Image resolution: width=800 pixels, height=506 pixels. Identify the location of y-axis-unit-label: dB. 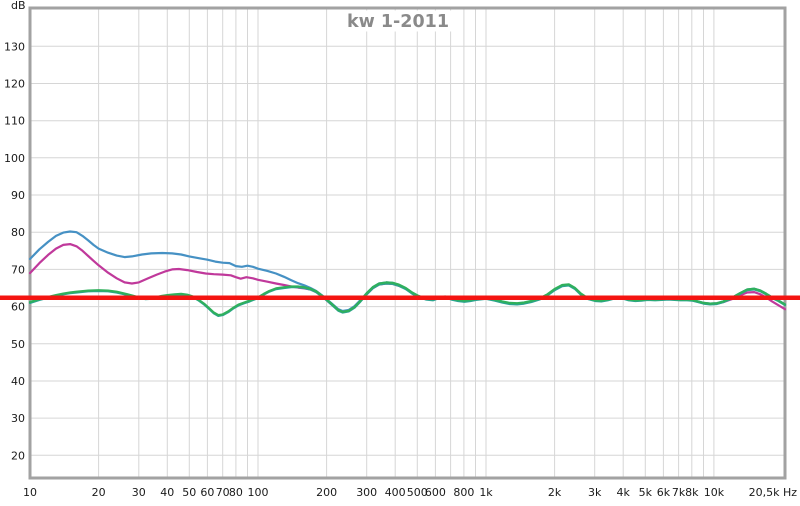
(18, 6).